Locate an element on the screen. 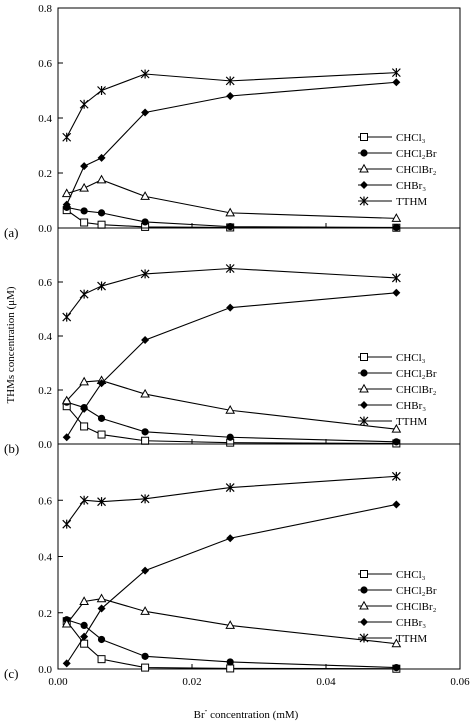 The image size is (474, 726). x-tick-label: 0.02 is located at coordinates (191, 682).